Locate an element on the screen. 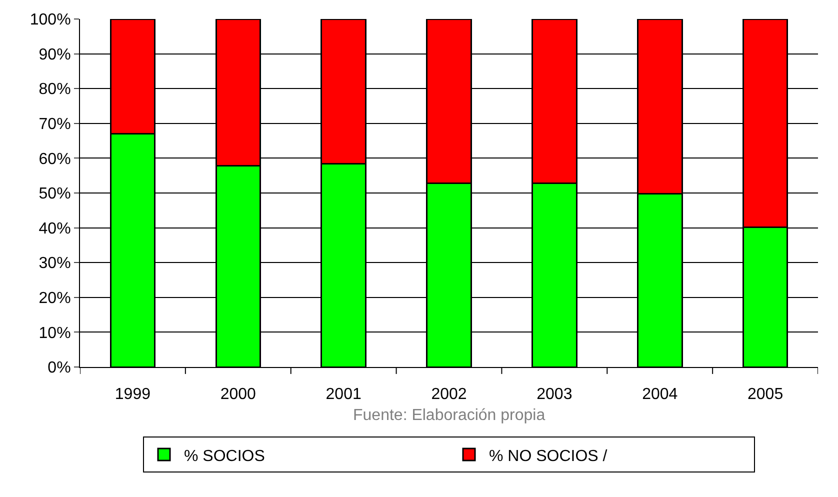 This screenshot has height=497, width=838. y-tick-label: 0% is located at coordinates (59, 368).